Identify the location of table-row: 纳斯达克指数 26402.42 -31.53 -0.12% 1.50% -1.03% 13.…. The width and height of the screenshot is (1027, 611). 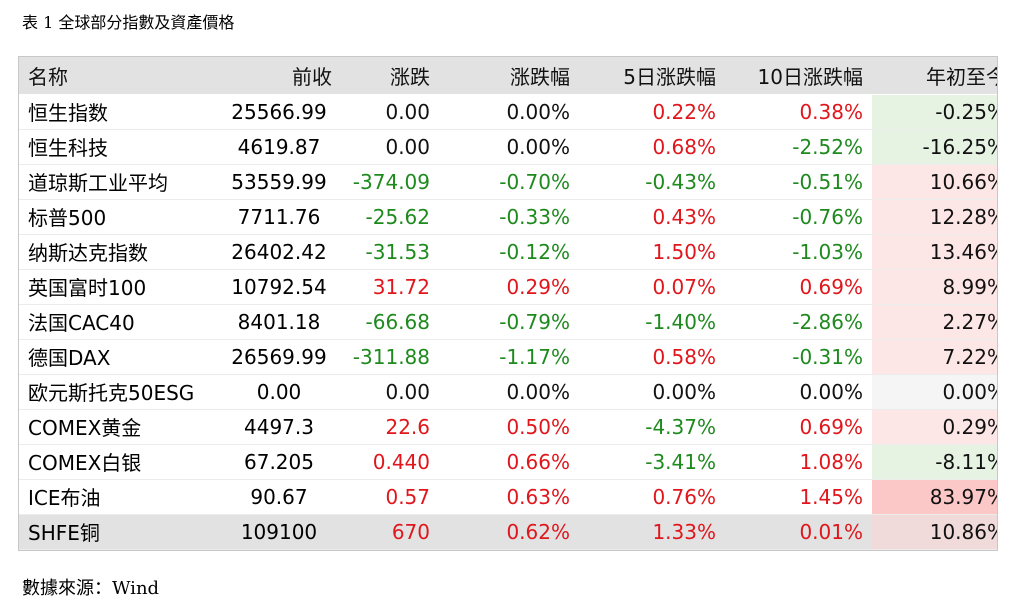
(508, 252).